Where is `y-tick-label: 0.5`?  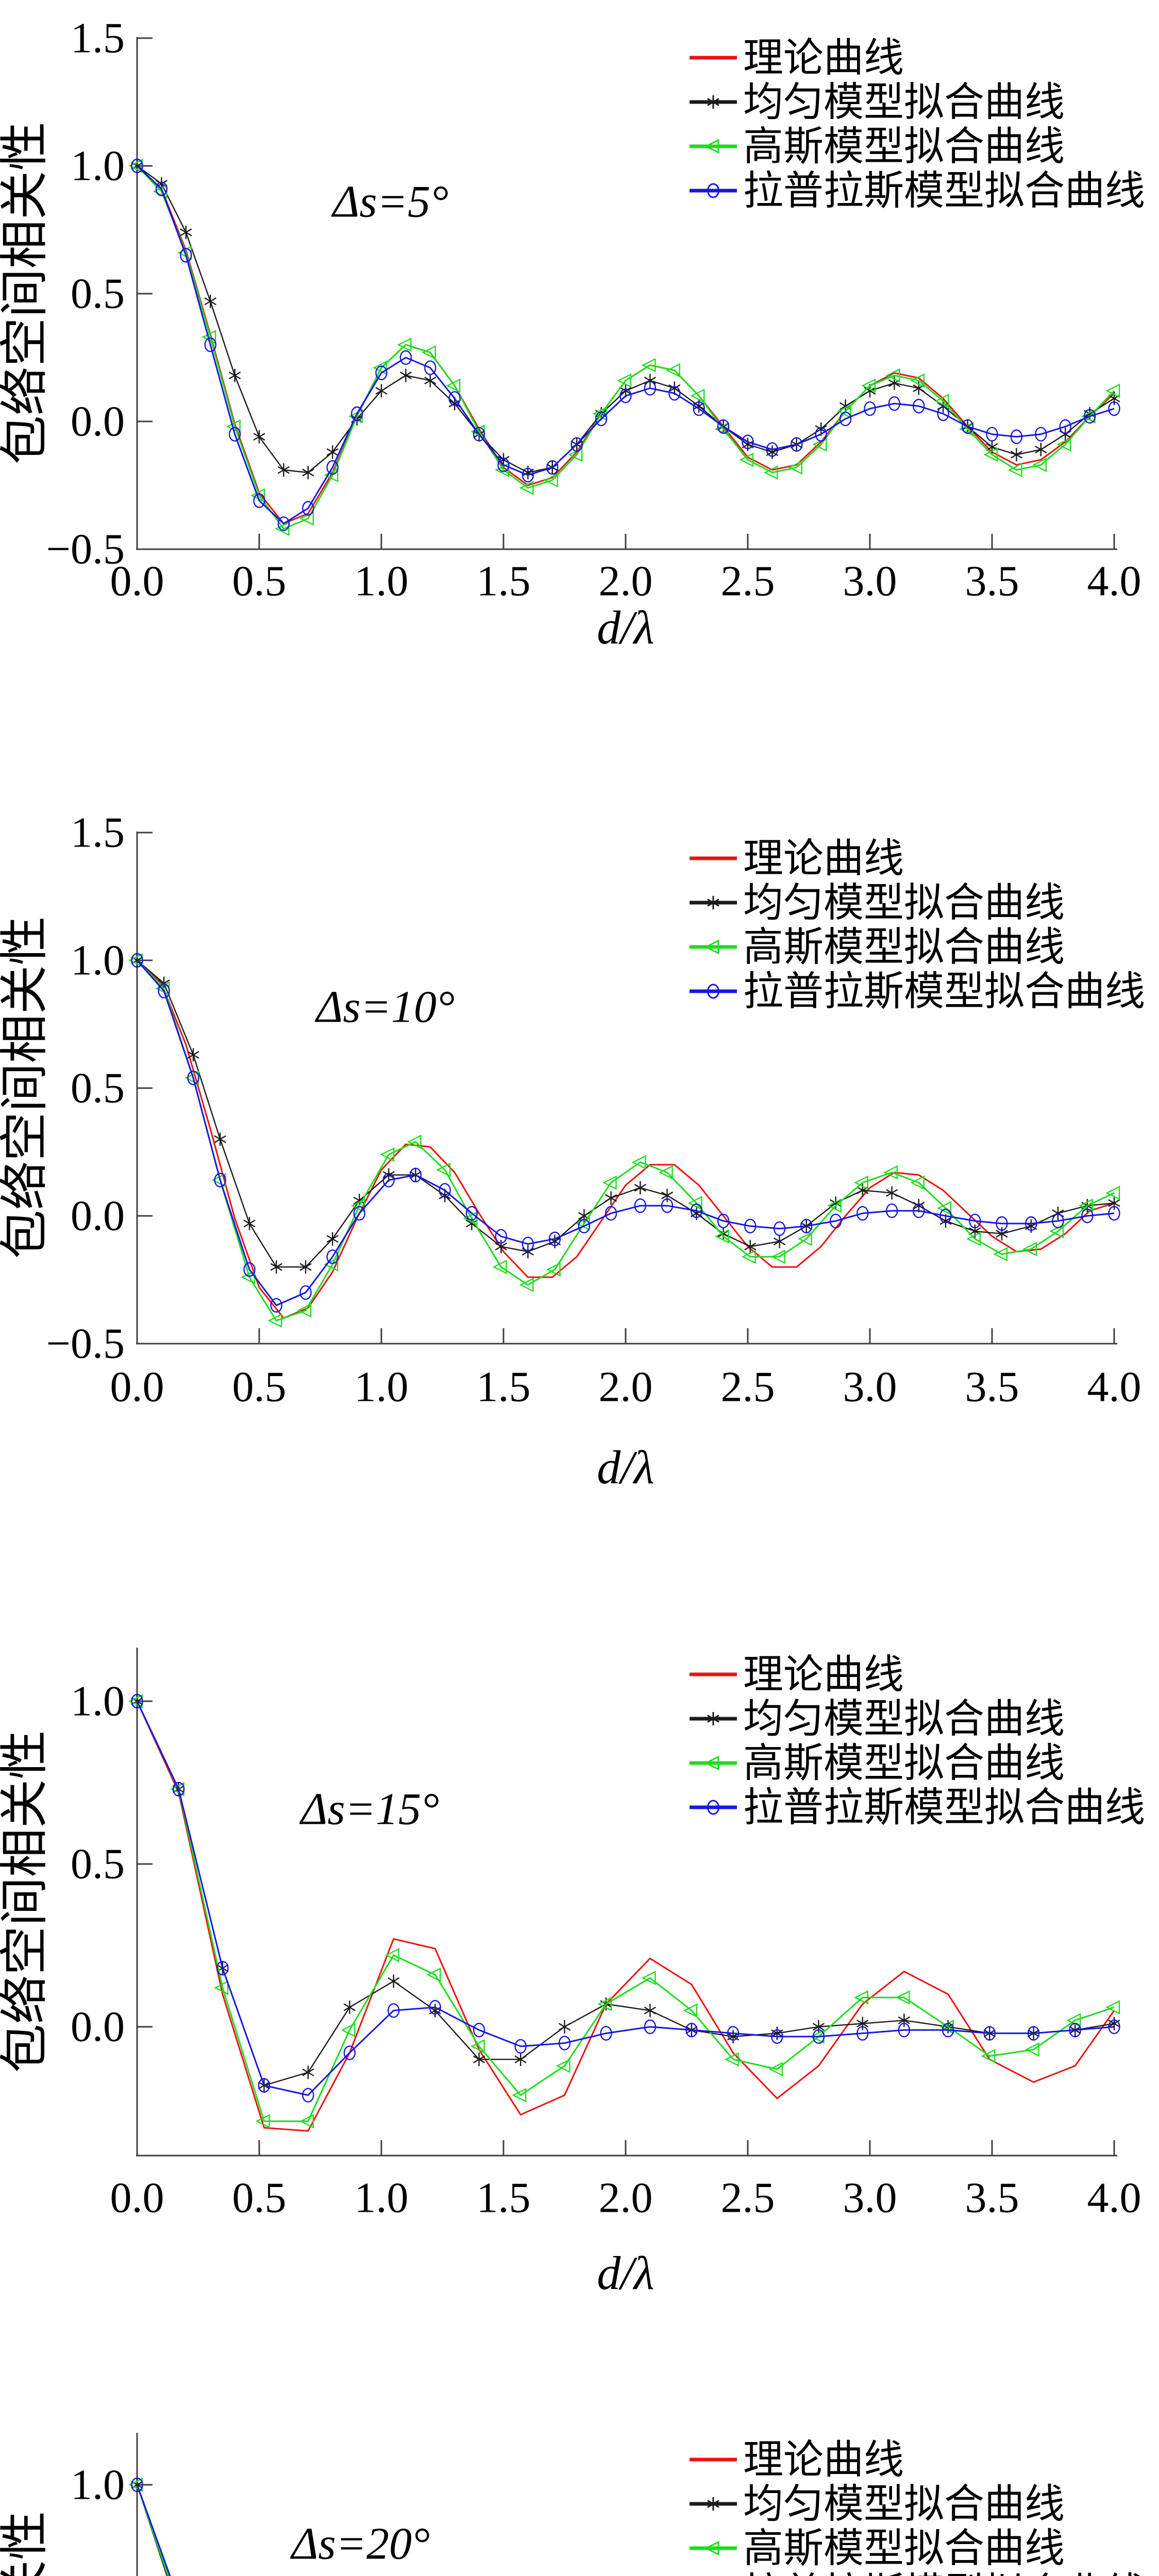
y-tick-label: 0.5 is located at coordinates (98, 1088).